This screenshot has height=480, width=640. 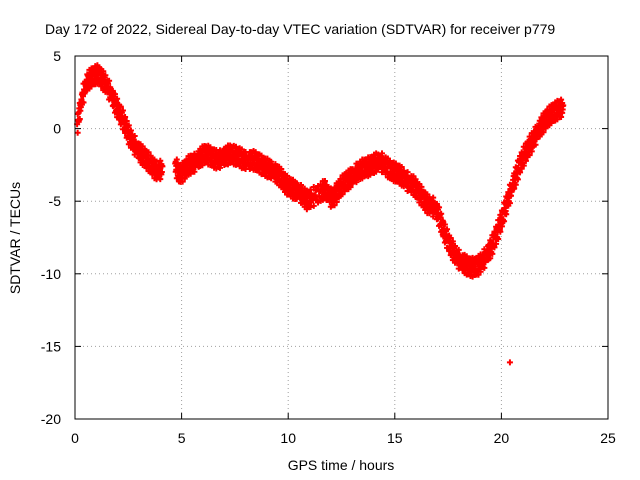 I want to click on y-tick-label: -10, so click(x=51, y=274).